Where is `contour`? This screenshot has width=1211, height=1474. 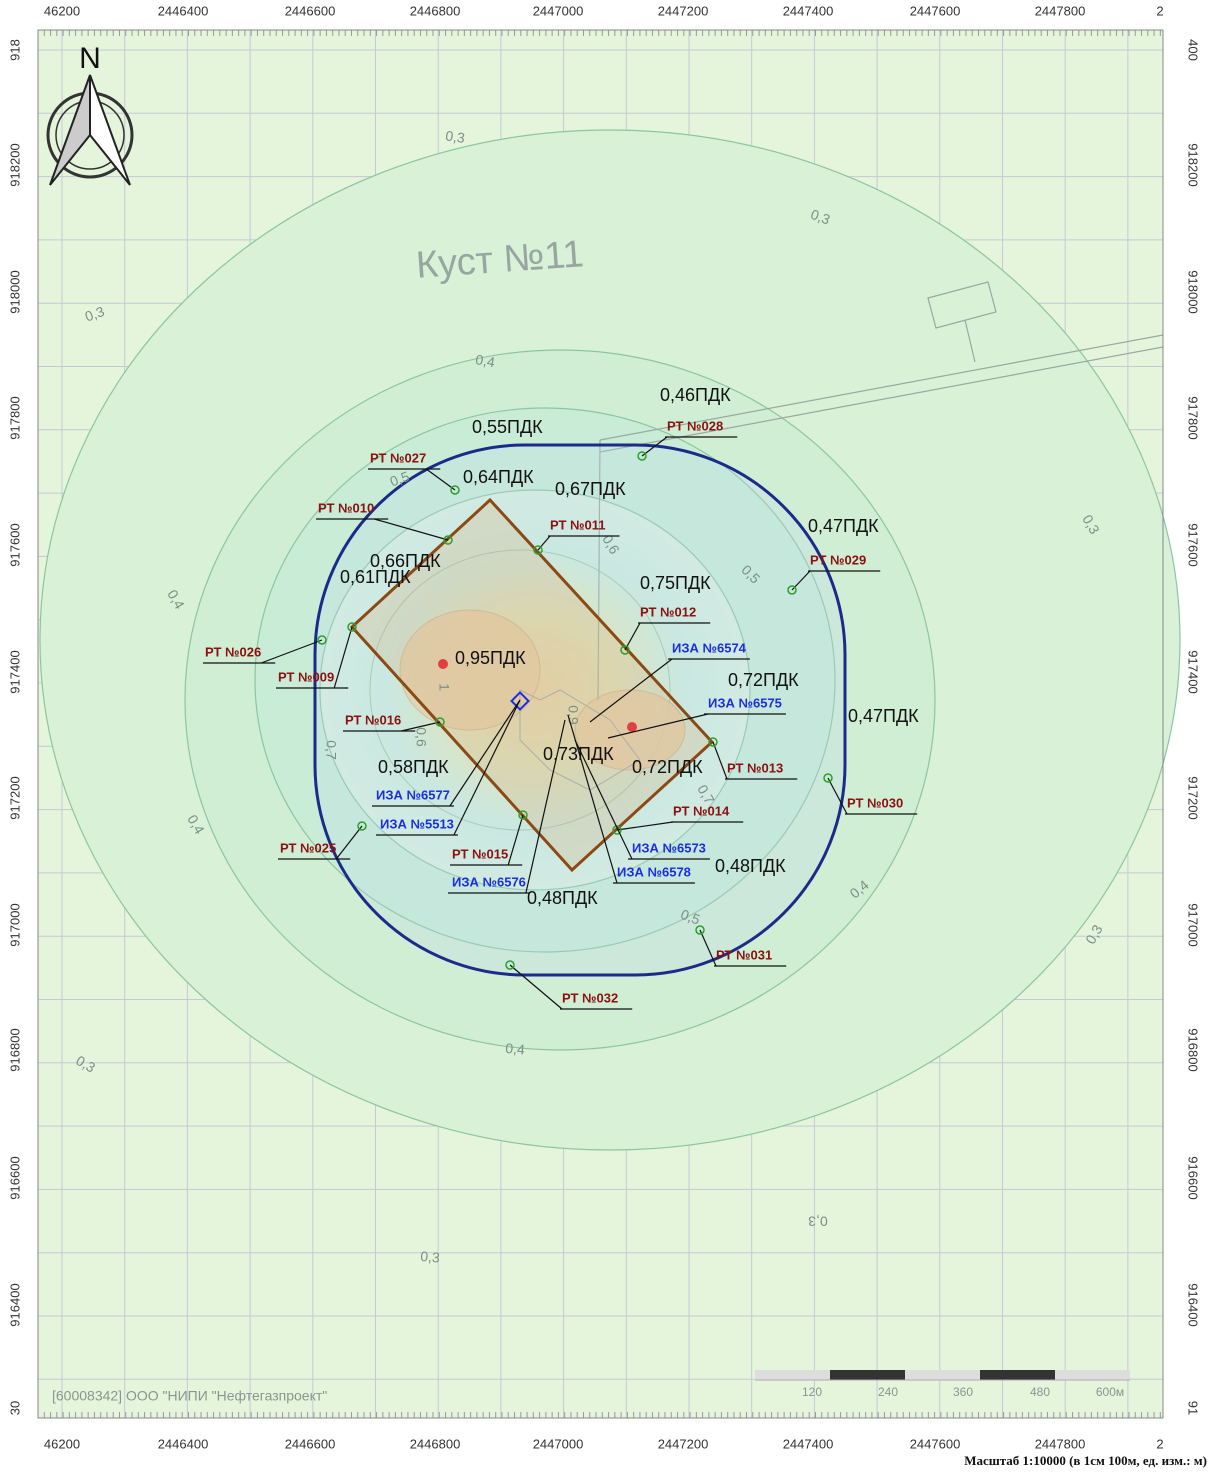
contour is located at coordinates (520, 690).